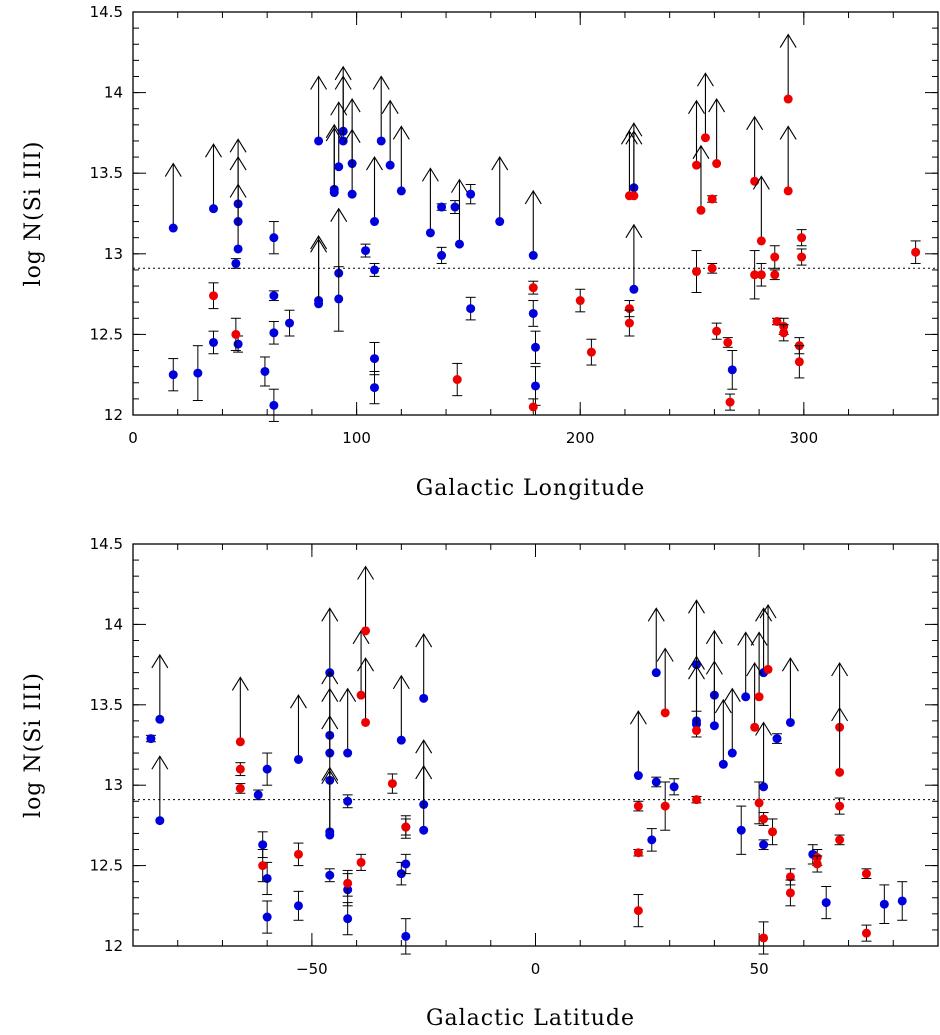  I want to click on y-tick-label: 14.5, so click(106, 12).